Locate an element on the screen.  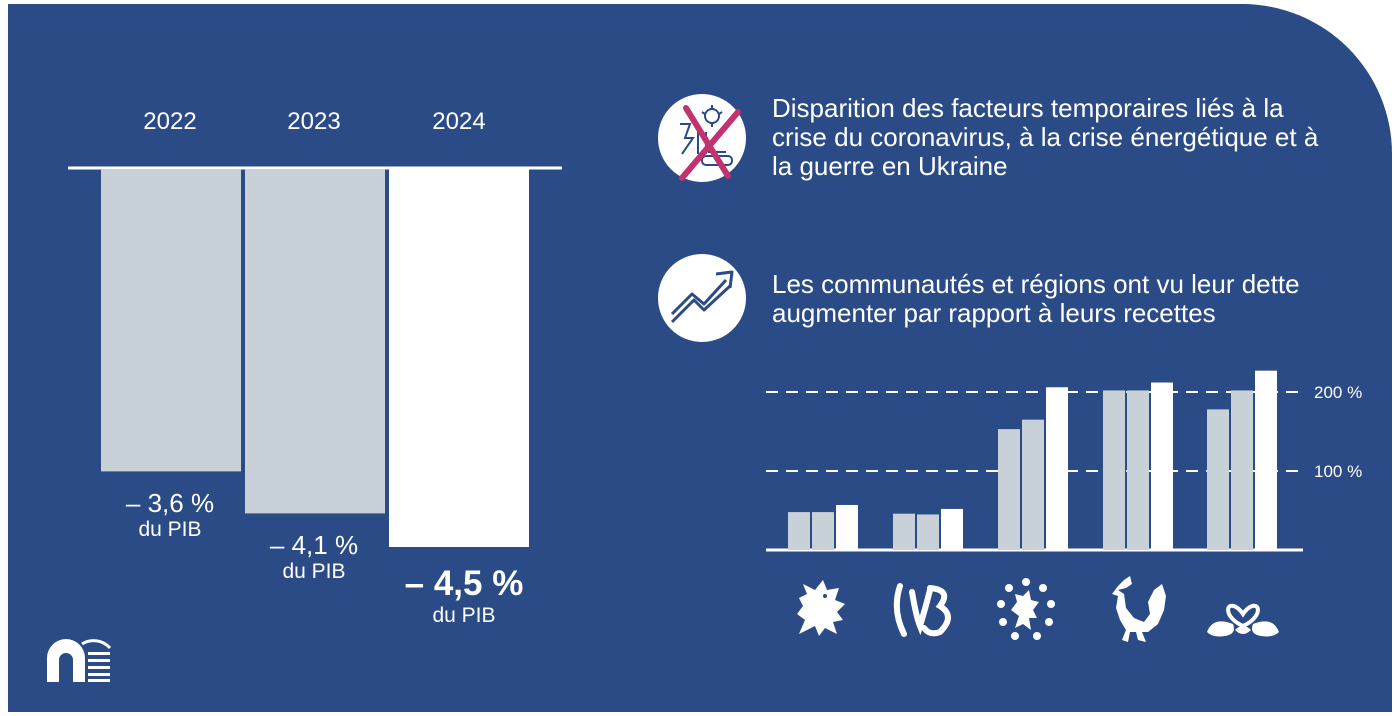
deficit-value-highlight: – 4,5 % is located at coordinates (464, 583).